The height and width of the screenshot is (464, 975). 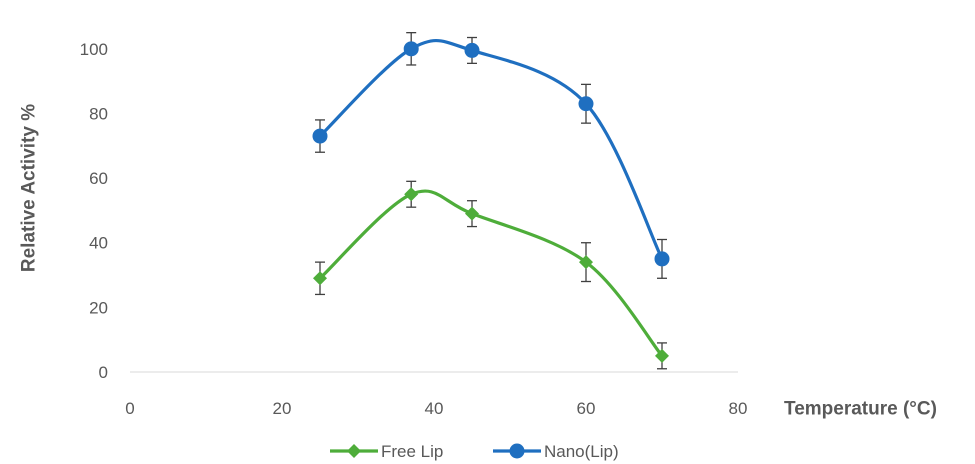 I want to click on legend-label: Nano(Lip), so click(x=581, y=451).